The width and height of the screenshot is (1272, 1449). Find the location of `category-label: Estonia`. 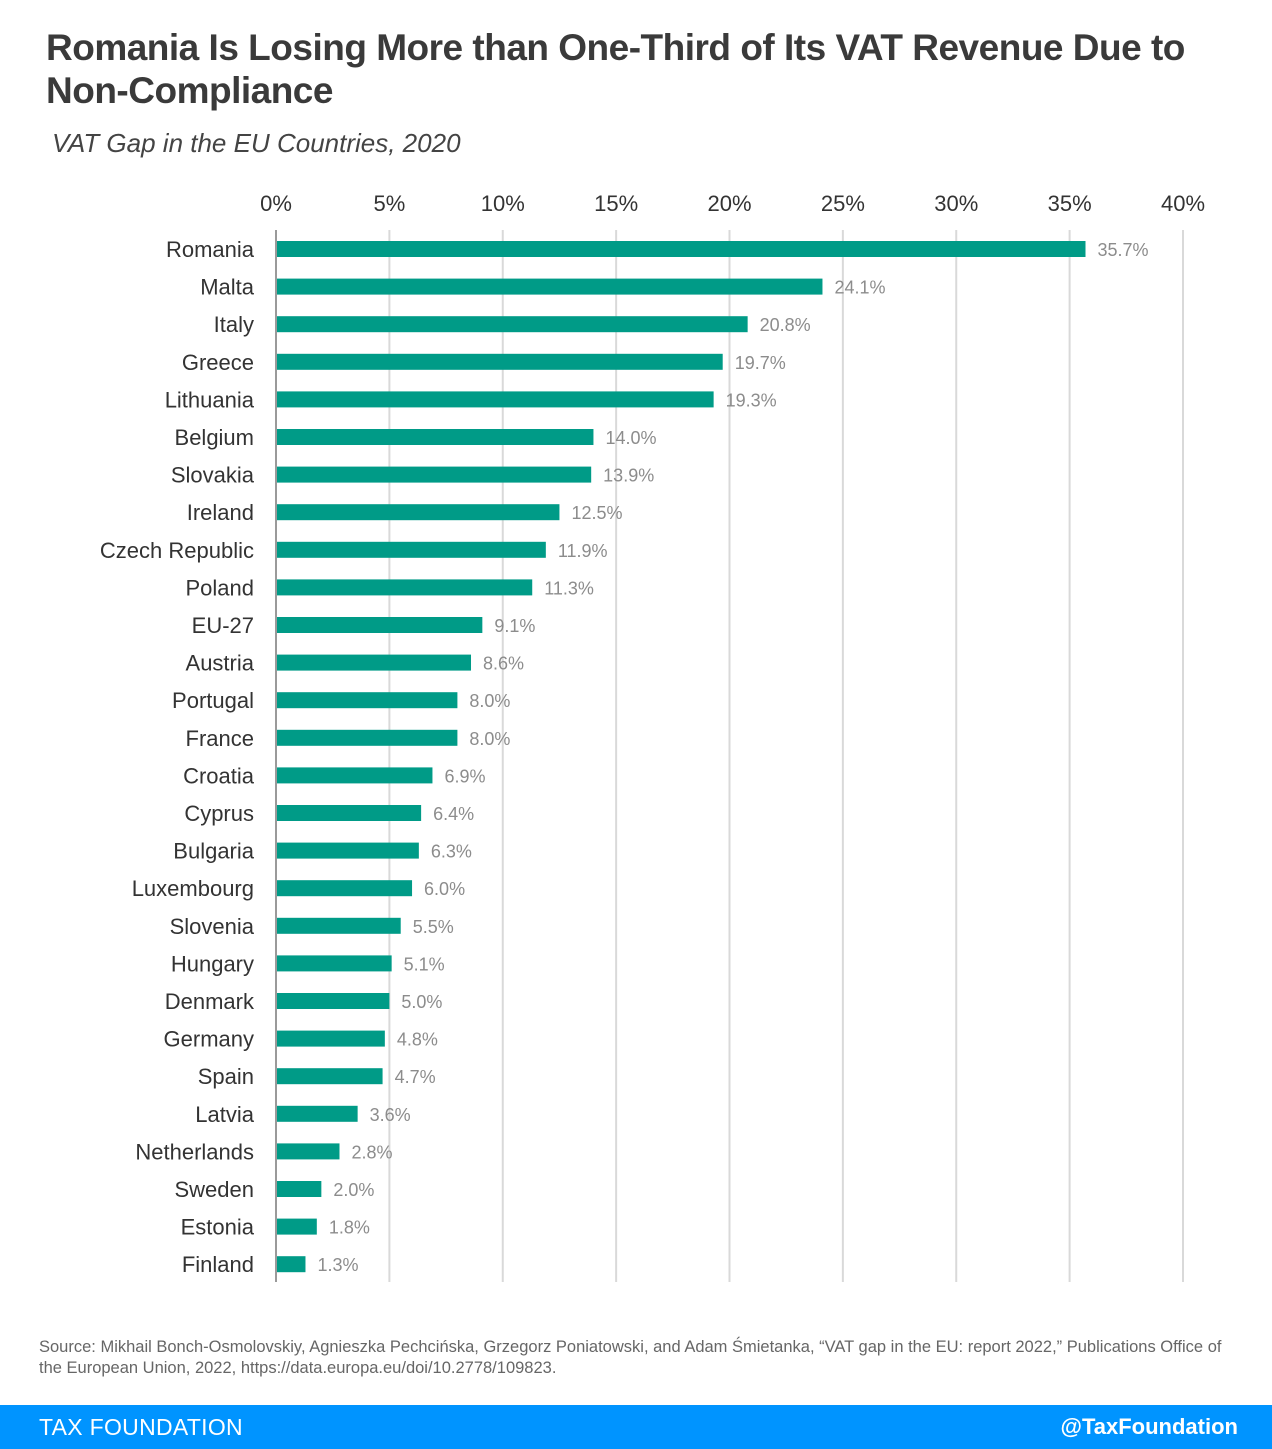

category-label: Estonia is located at coordinates (218, 1227).